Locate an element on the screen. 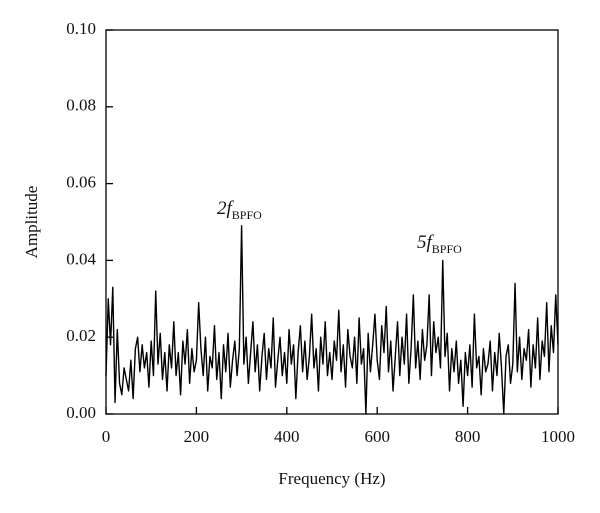 The height and width of the screenshot is (513, 600). x-tick-label: 600 is located at coordinates (377, 436).